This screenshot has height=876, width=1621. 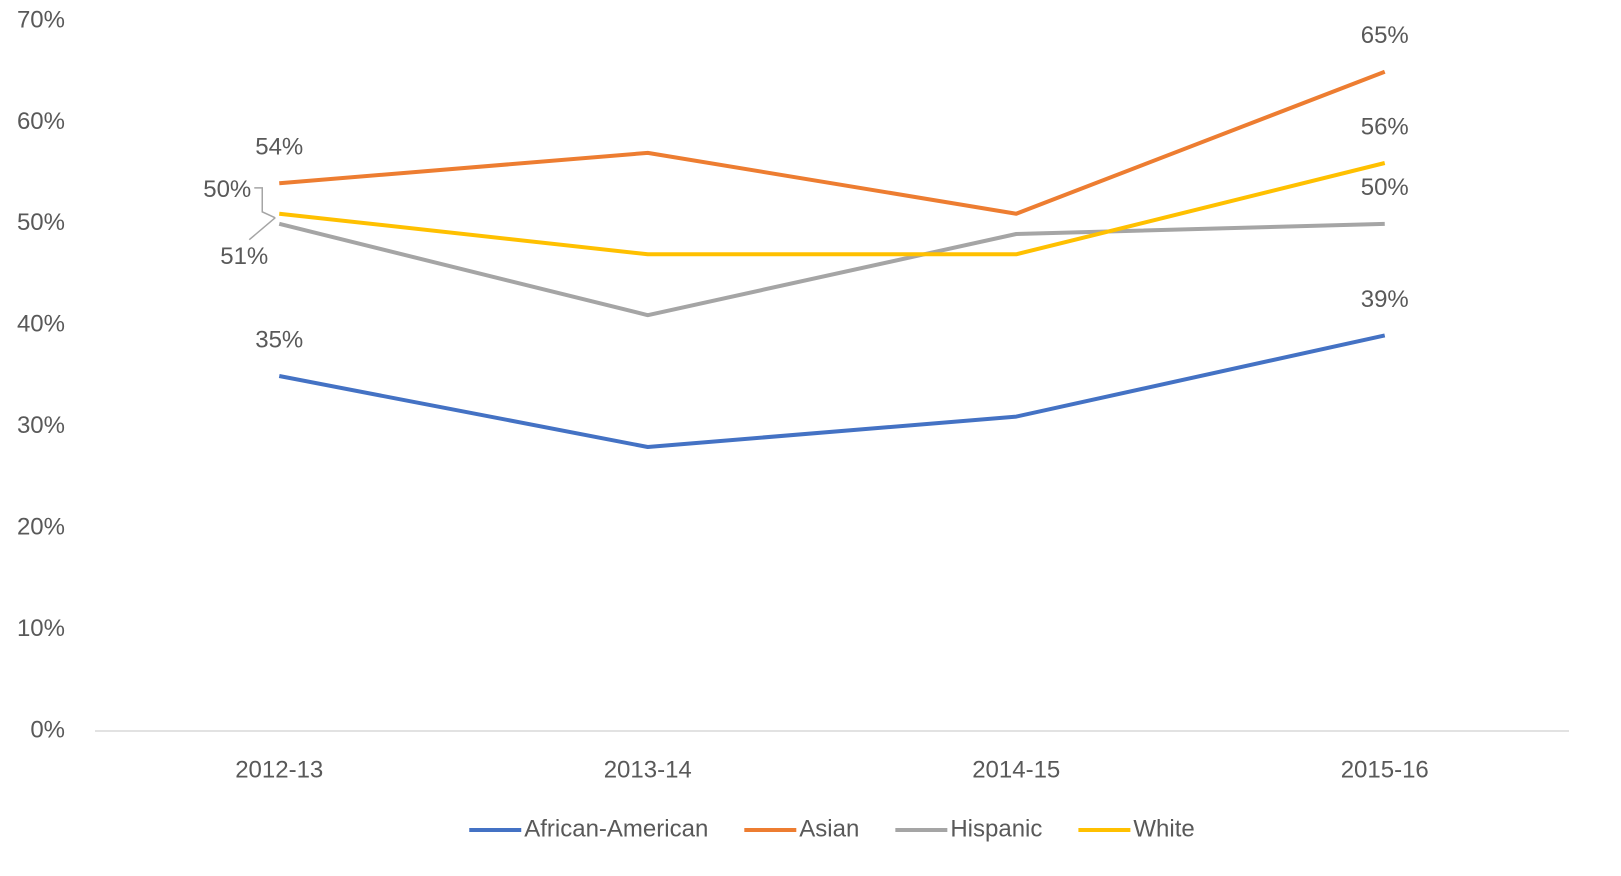 What do you see at coordinates (1163, 828) in the screenshot?
I see `legend-label: White` at bounding box center [1163, 828].